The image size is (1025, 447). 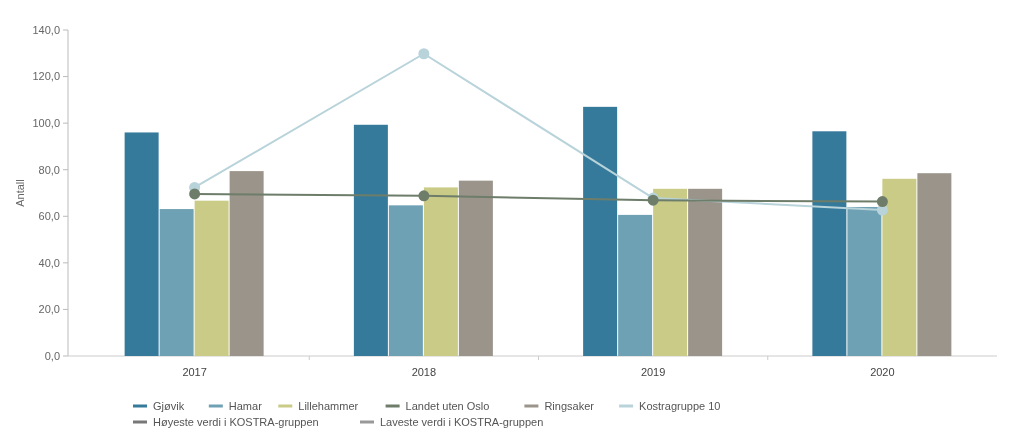 What do you see at coordinates (447, 405) in the screenshot?
I see `legend-label: Landet uten Oslo` at bounding box center [447, 405].